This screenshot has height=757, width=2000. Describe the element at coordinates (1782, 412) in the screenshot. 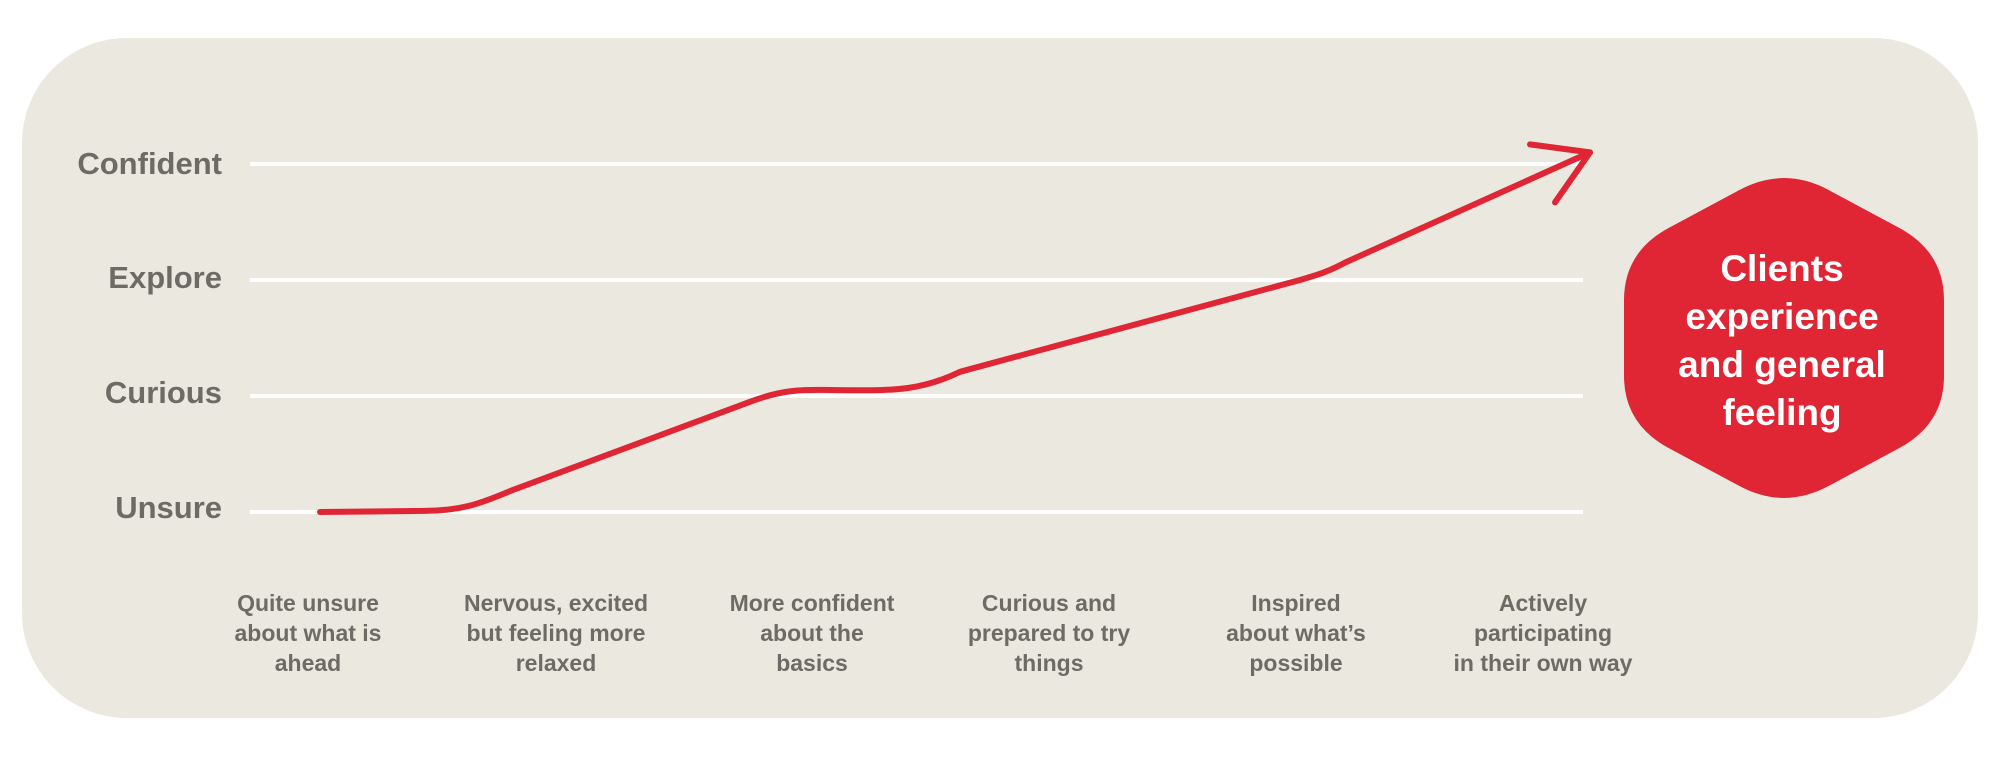

I see `annotation-line: feeling` at that location.